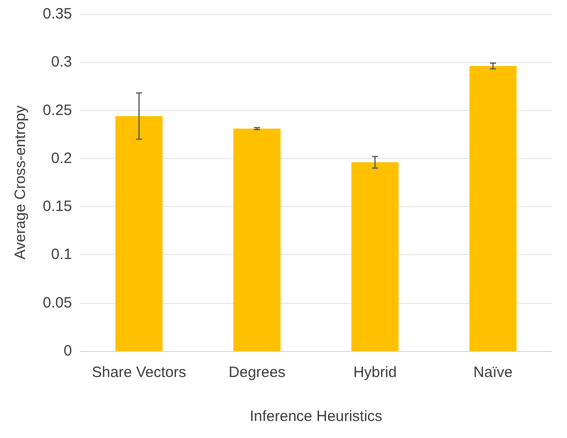  I want to click on x-tick-label: Degrees, so click(257, 372).